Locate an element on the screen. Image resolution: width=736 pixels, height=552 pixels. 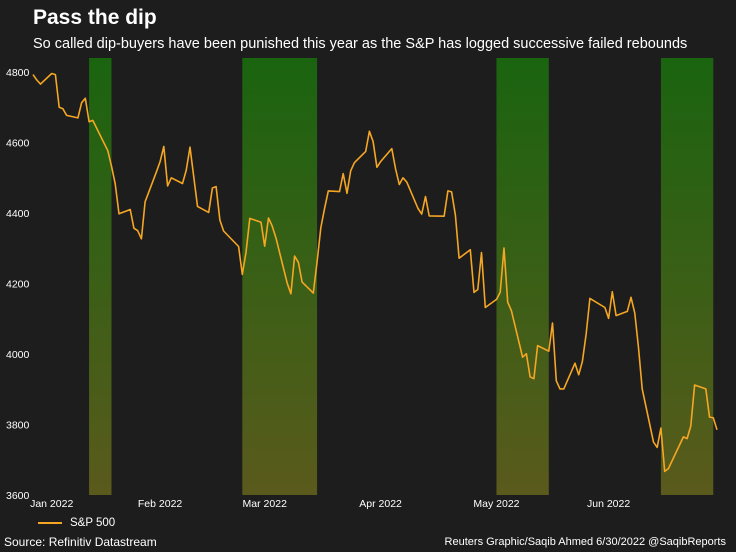
legend-label-sp500: S&P 500 is located at coordinates (93, 523).